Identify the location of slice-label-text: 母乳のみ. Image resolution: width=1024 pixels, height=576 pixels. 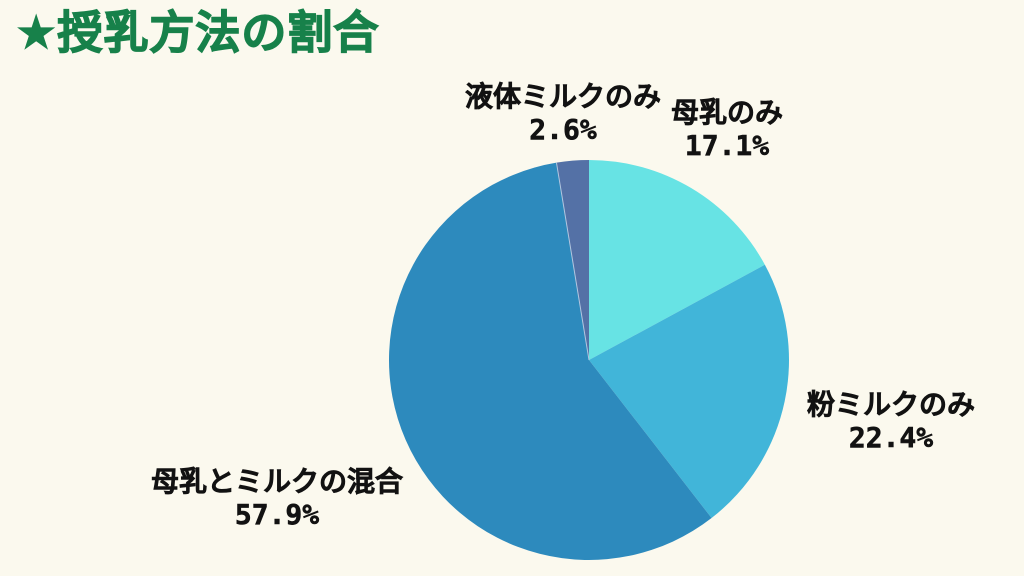
(727, 113).